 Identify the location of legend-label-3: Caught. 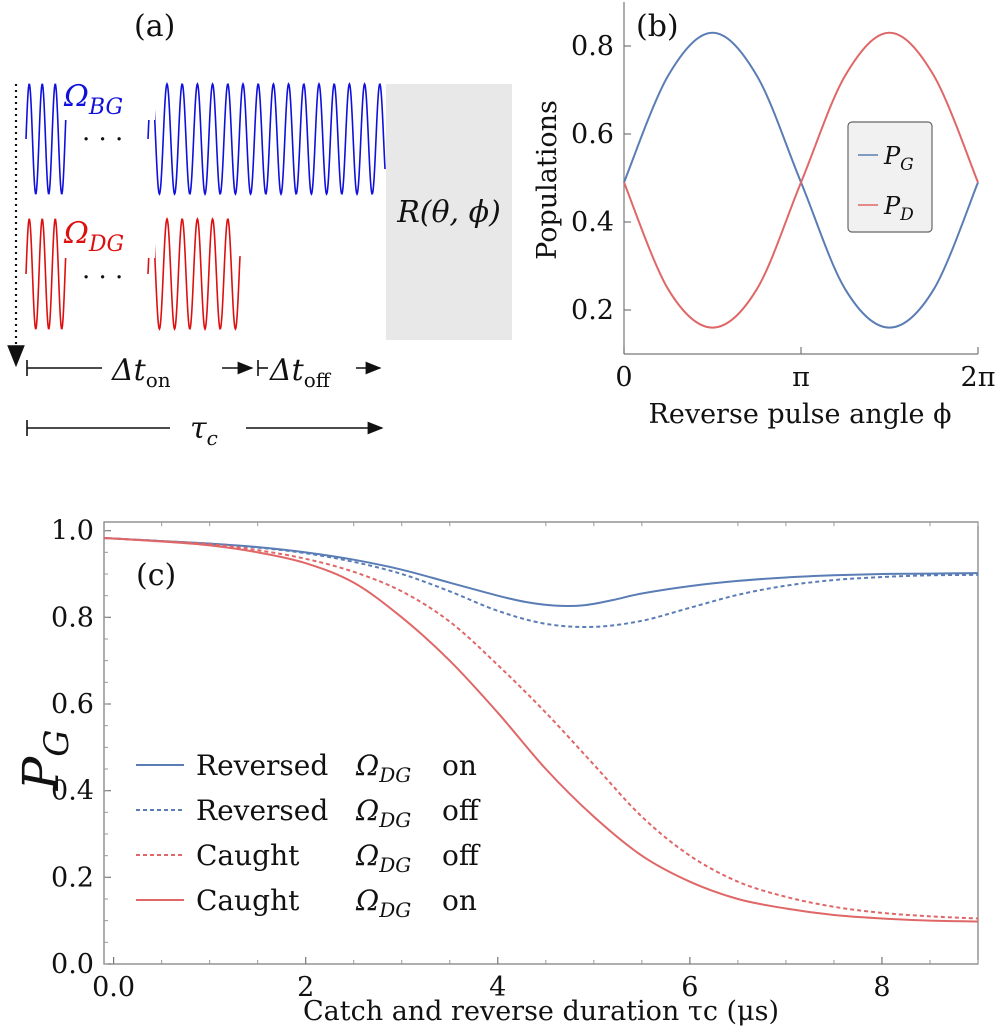
(248, 900).